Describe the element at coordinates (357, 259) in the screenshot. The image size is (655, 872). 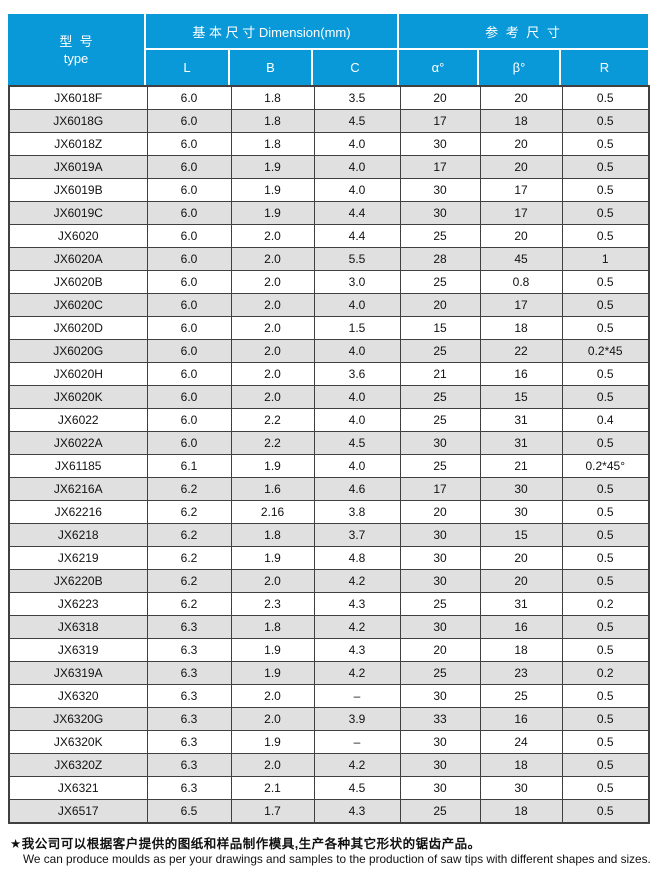
I see `cell-value: 5.5` at that location.